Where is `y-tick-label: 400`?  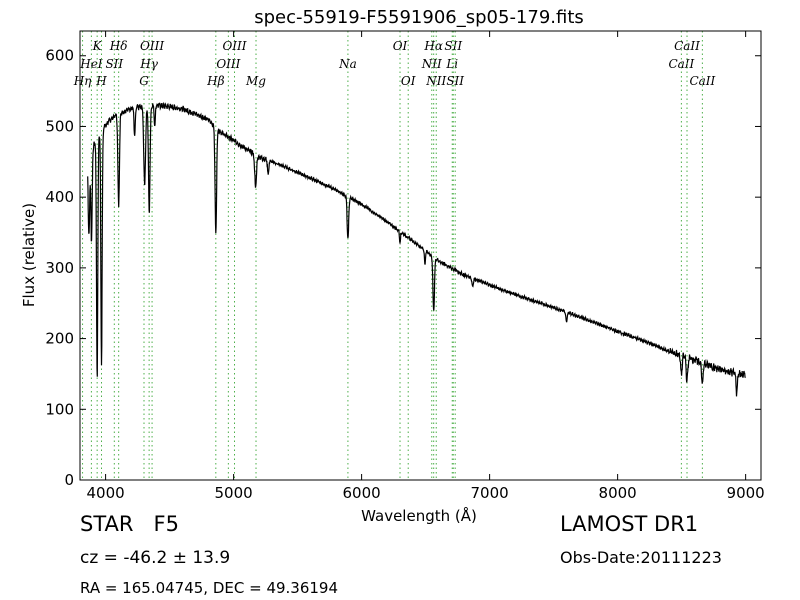 y-tick-label: 400 is located at coordinates (59, 197).